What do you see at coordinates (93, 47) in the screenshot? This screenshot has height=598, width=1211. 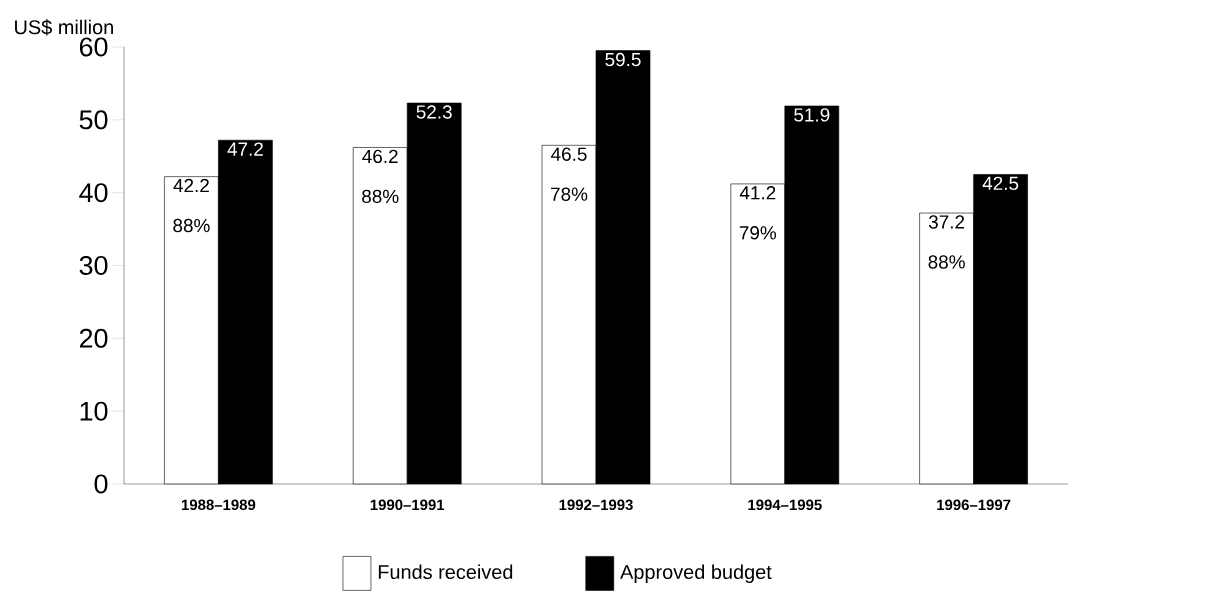 I see `y-tick-label: 60` at bounding box center [93, 47].